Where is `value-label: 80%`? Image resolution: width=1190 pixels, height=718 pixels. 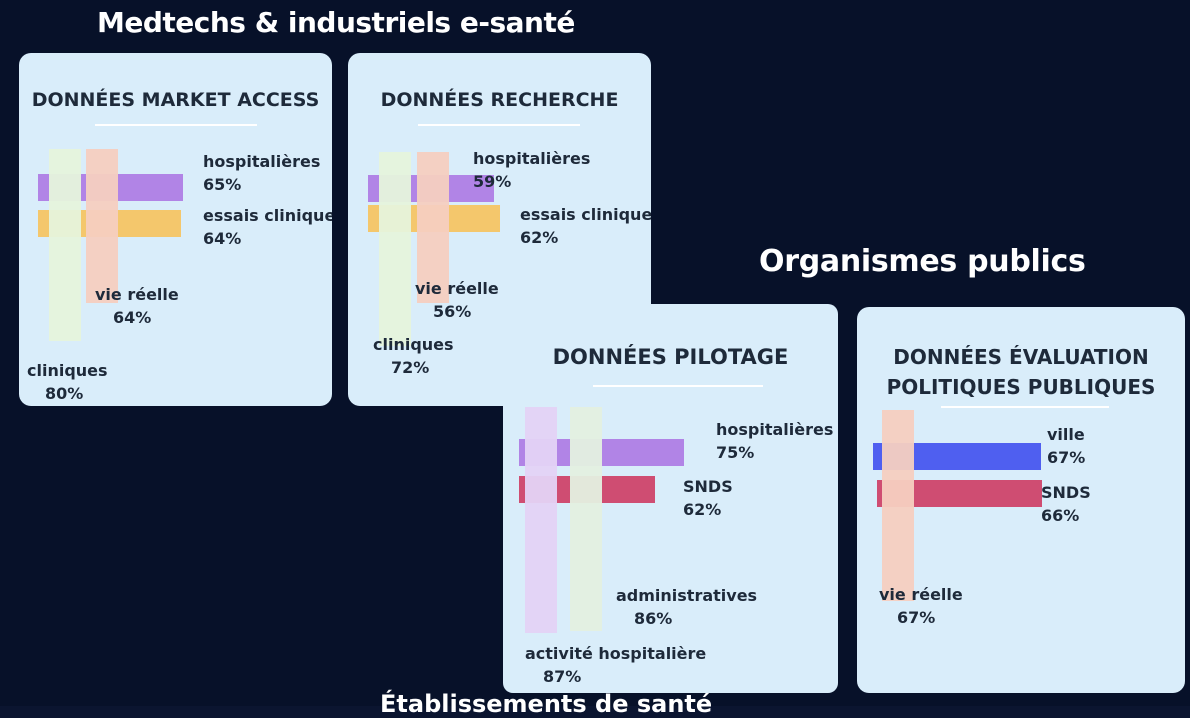
value-label: 80% is located at coordinates (64, 393).